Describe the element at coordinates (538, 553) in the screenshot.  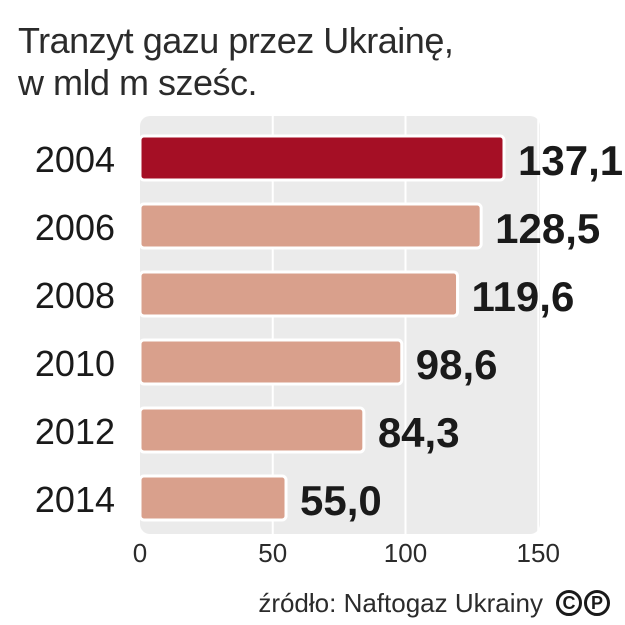
I see `x-tick-label: 150` at that location.